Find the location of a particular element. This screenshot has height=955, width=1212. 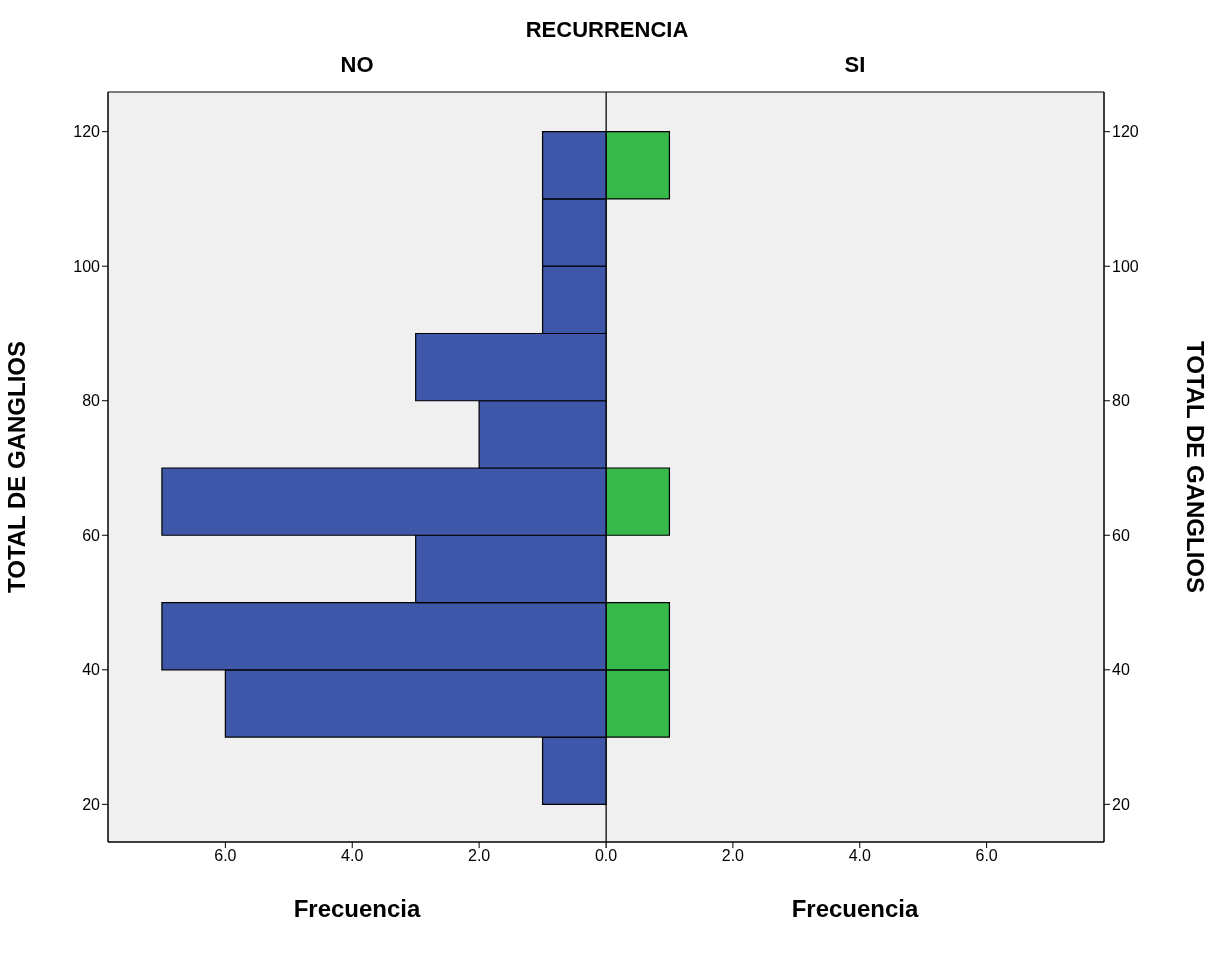

chart-title: NO is located at coordinates (357, 65).